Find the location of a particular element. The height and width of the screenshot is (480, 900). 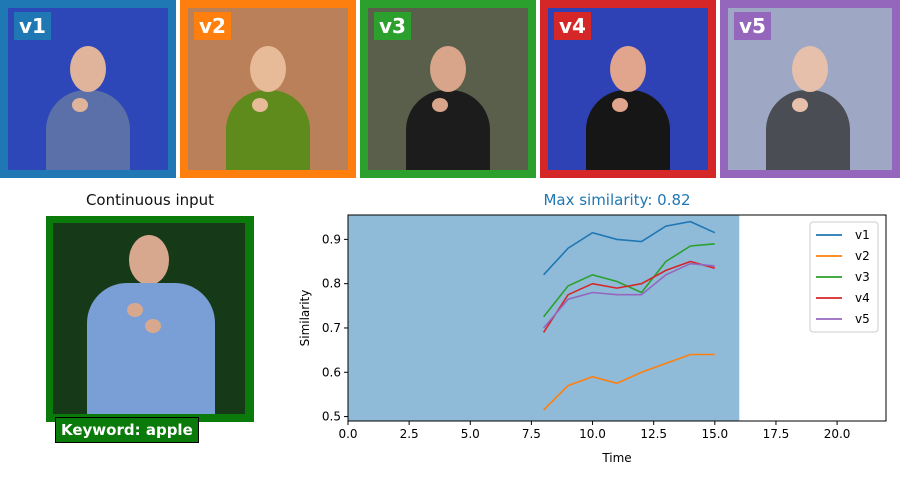

x-axis-label: Time is located at coordinates (616, 458).